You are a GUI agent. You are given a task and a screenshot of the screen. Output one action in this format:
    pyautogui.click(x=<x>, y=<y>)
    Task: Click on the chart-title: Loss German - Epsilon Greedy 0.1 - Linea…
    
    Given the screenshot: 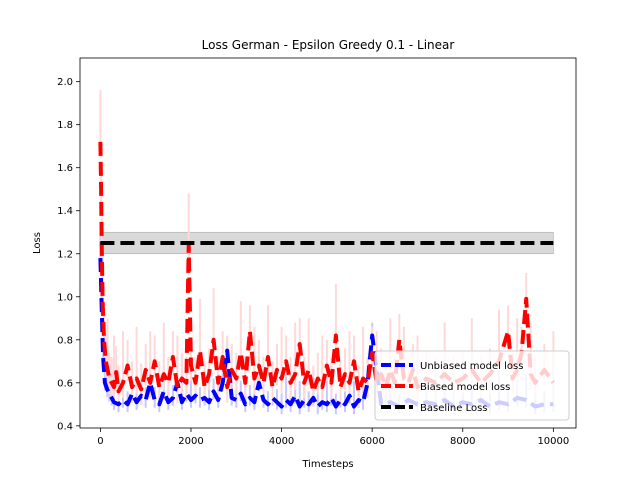 What is the action you would take?
    pyautogui.click(x=328, y=45)
    